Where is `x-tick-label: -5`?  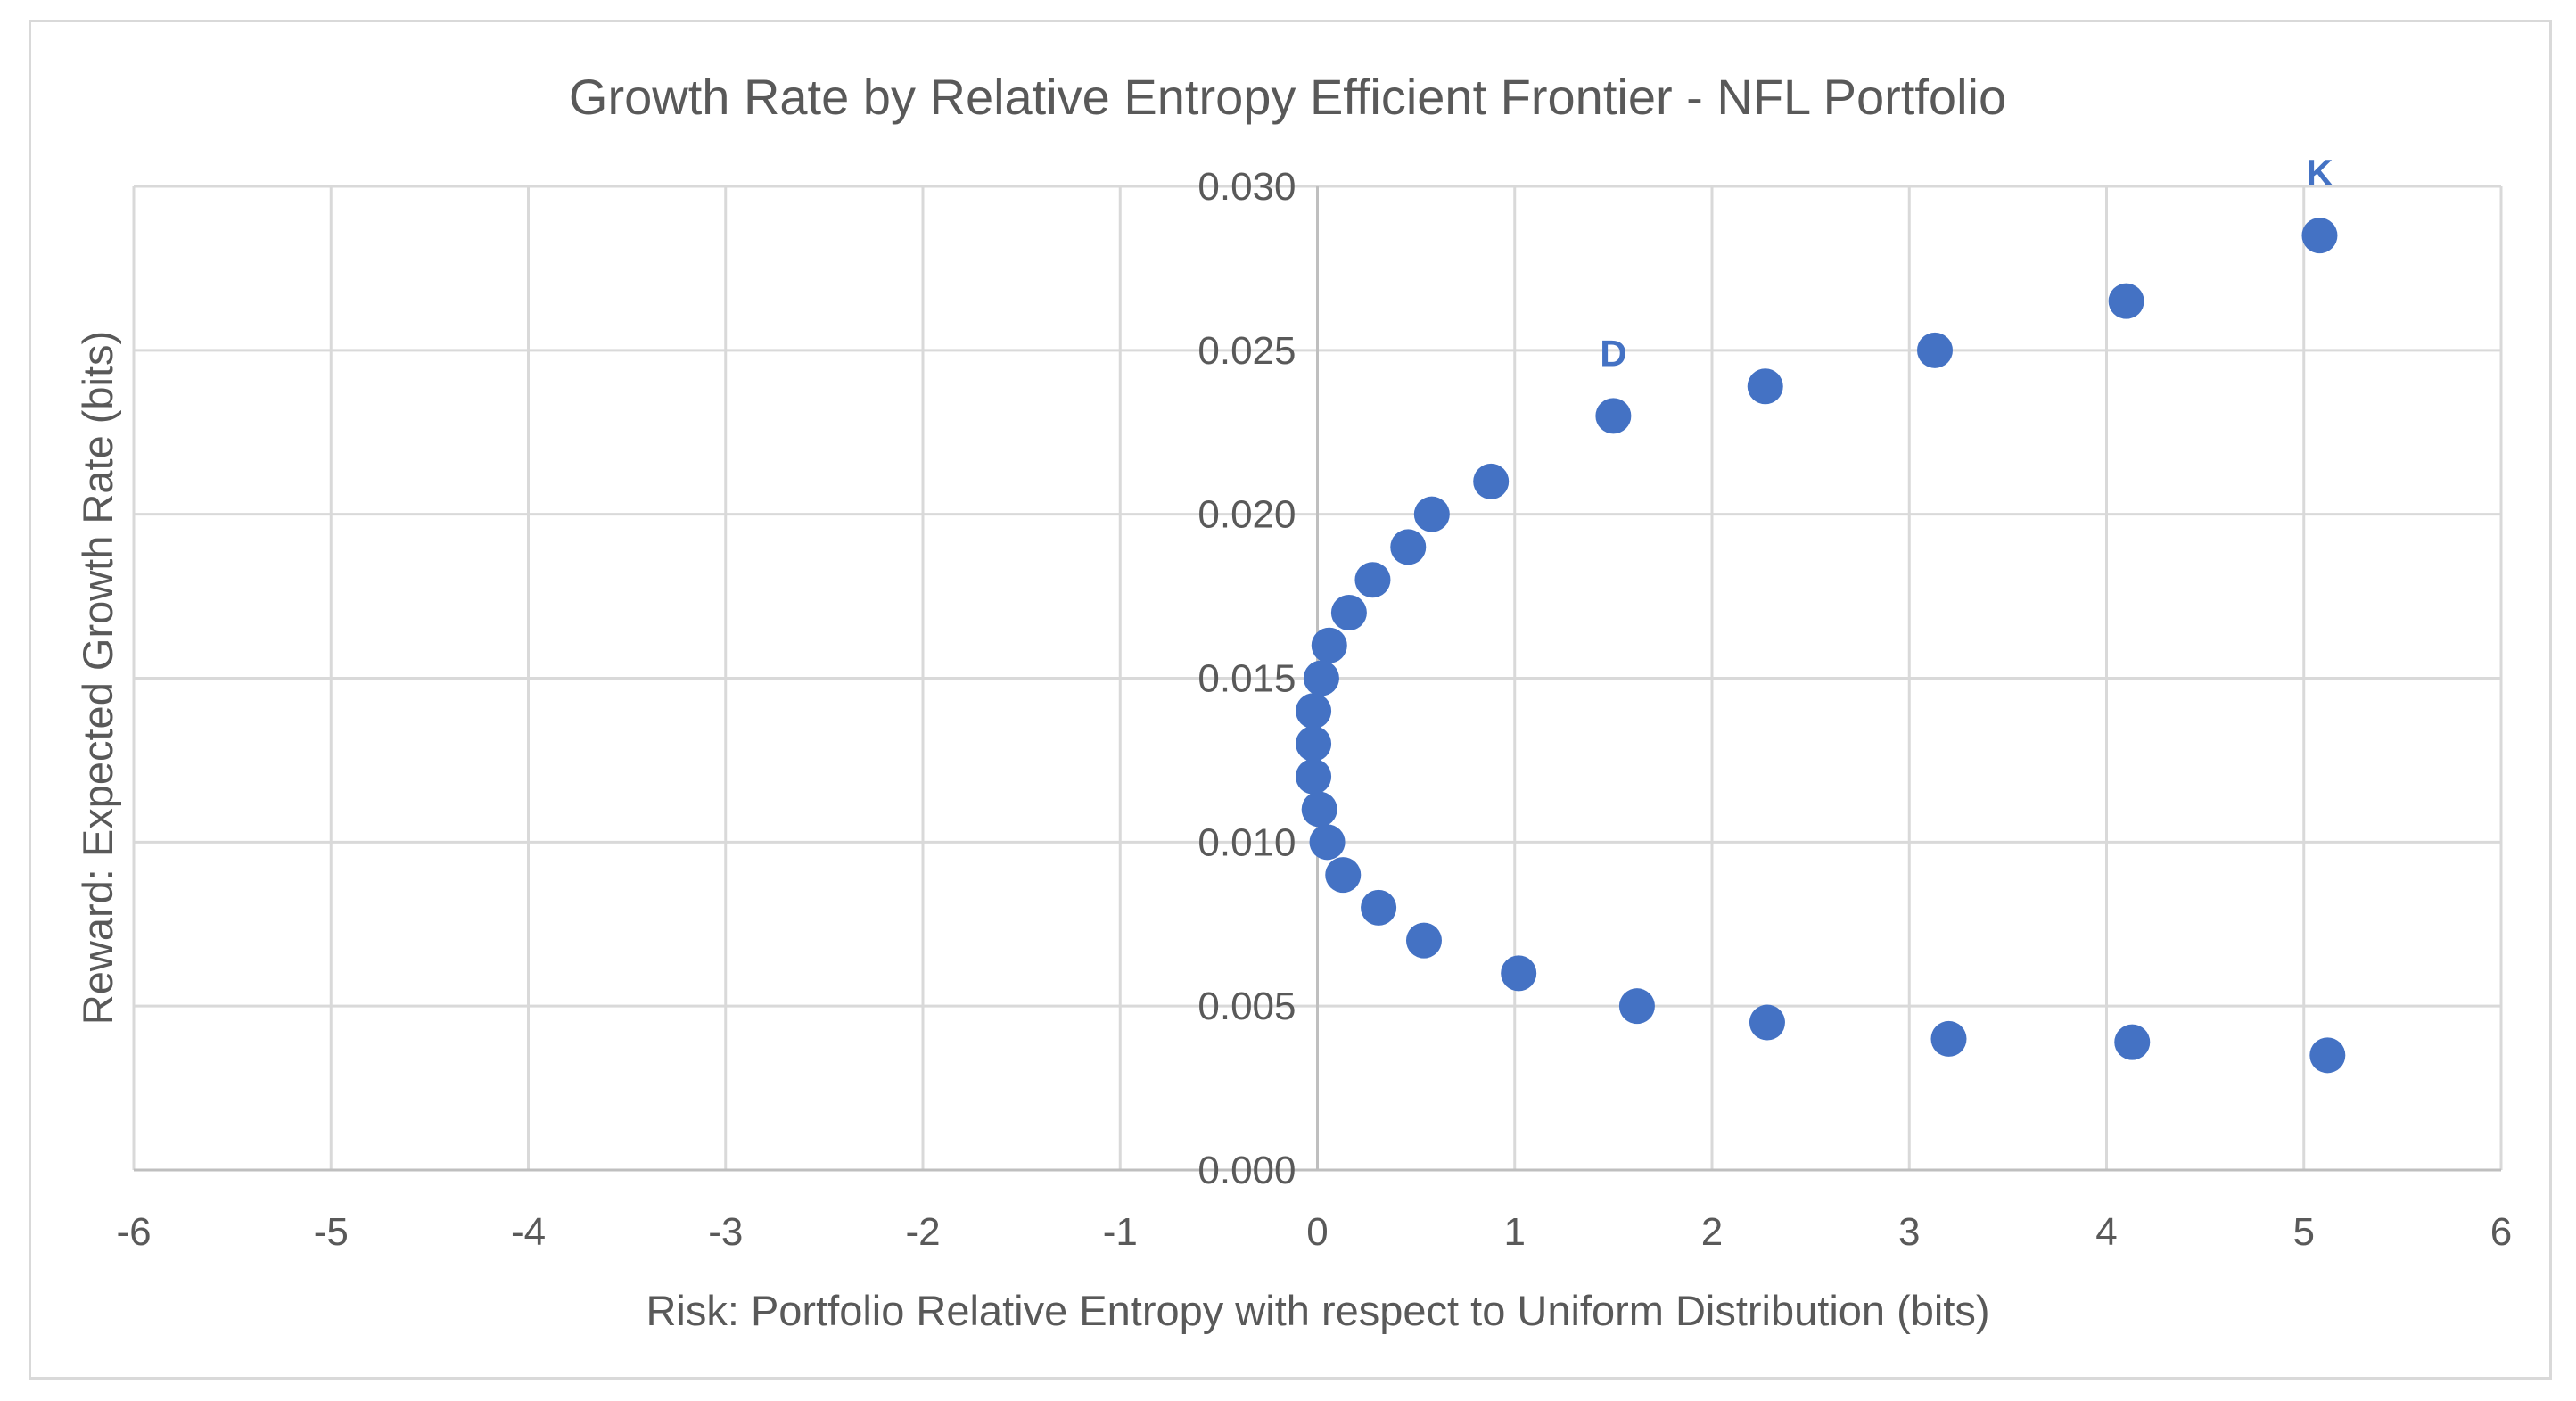
x-tick-label: -5 is located at coordinates (331, 1232).